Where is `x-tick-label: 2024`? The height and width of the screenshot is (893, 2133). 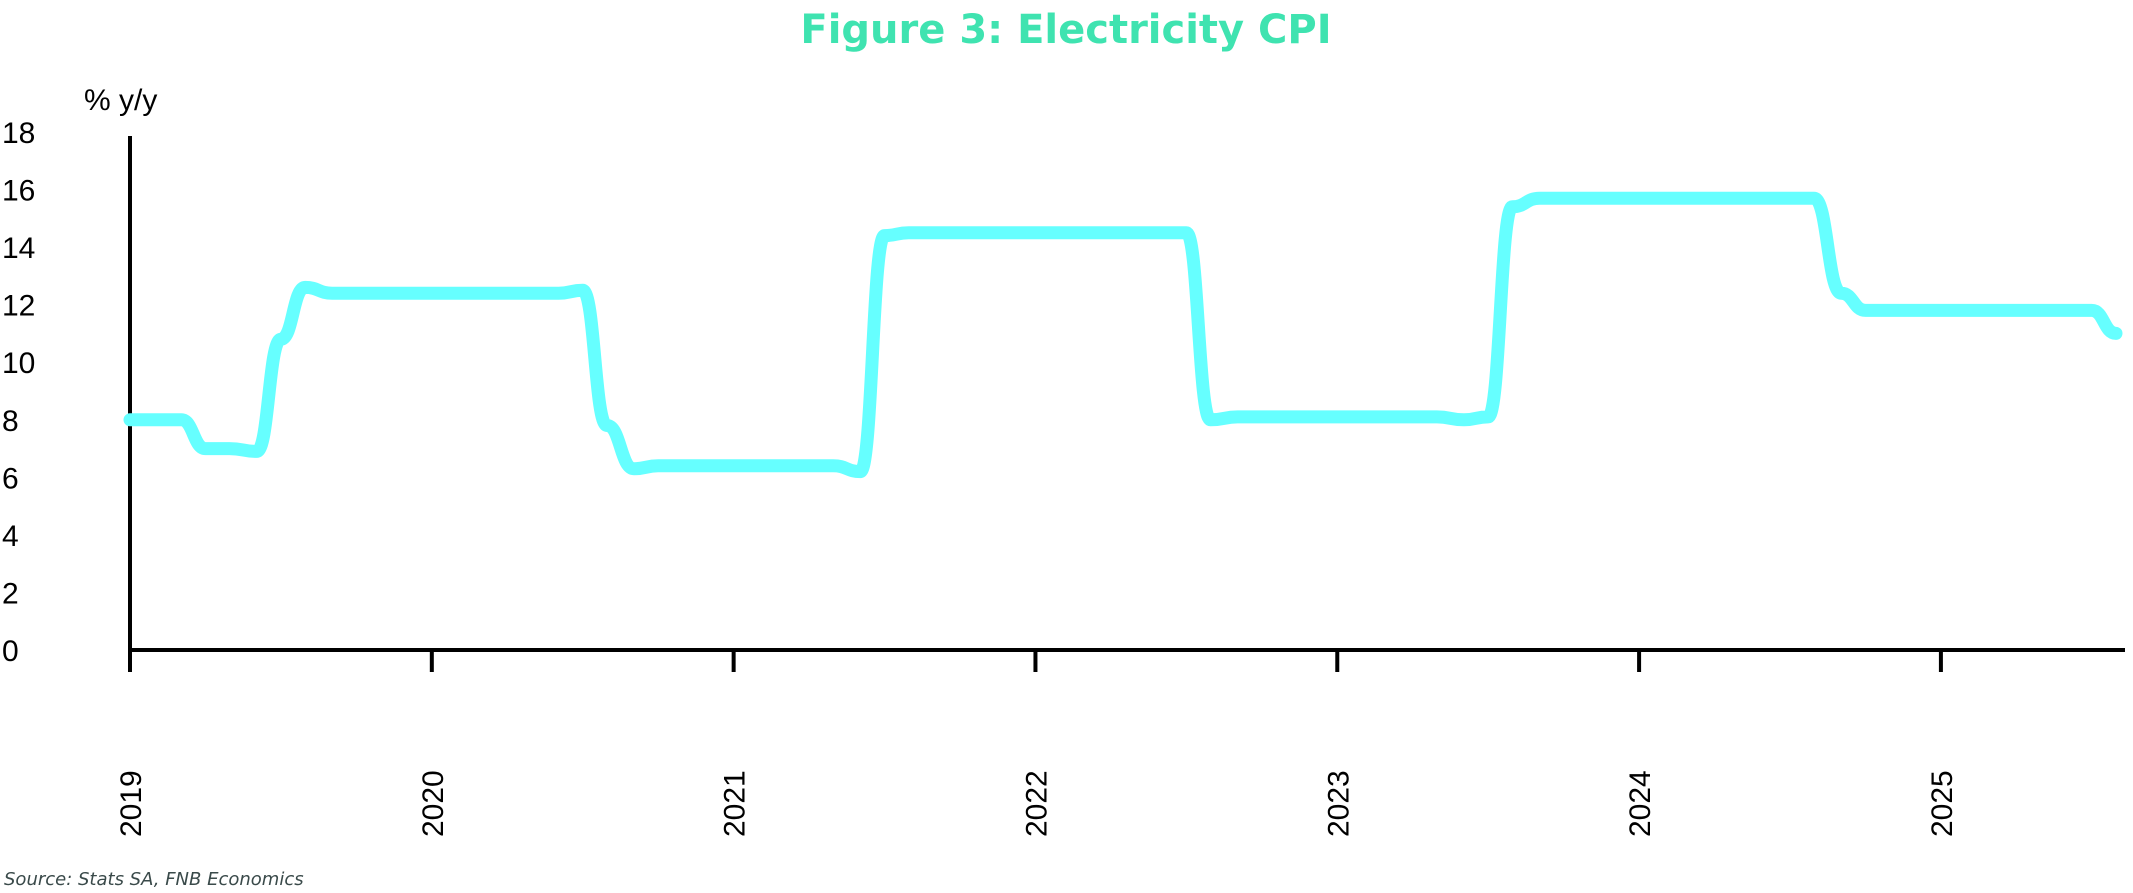 x-tick-label: 2024 is located at coordinates (1640, 803).